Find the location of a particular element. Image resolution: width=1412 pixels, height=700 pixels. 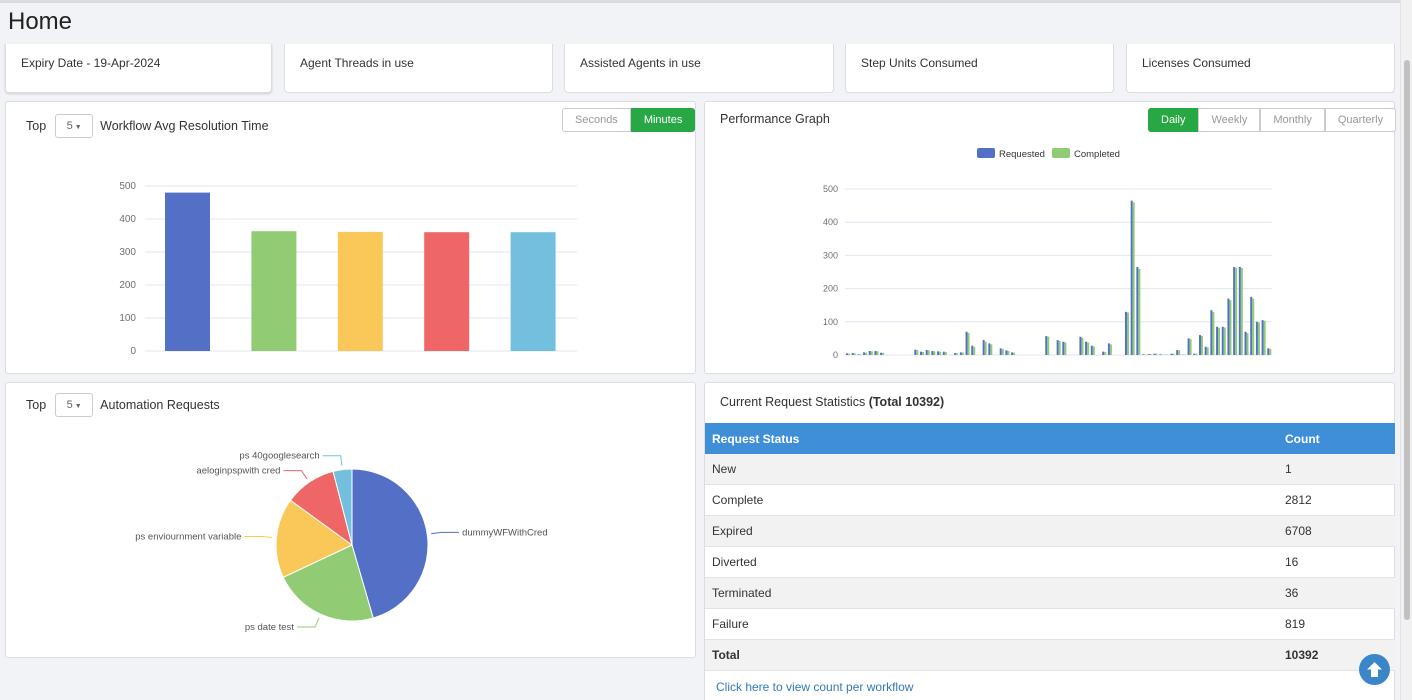

performance-bar-chart: 0 100 200 300 400 500 Requested Completed is located at coordinates (1047, 254).